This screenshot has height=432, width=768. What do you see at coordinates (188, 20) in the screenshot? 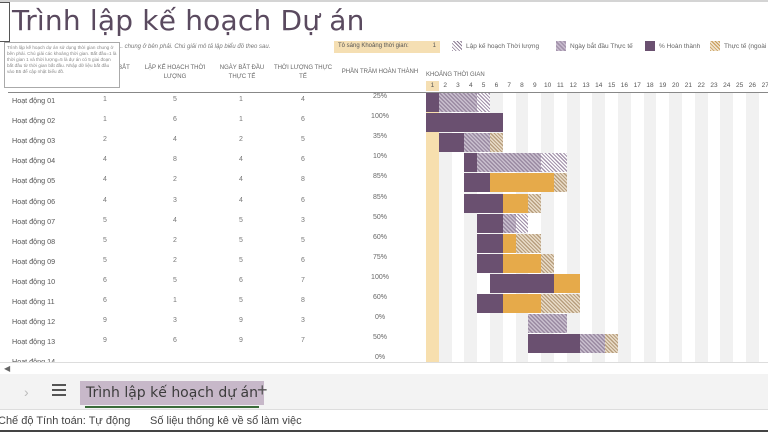
I see `page-title: Trình lập kế hoạch Dự án` at bounding box center [188, 20].